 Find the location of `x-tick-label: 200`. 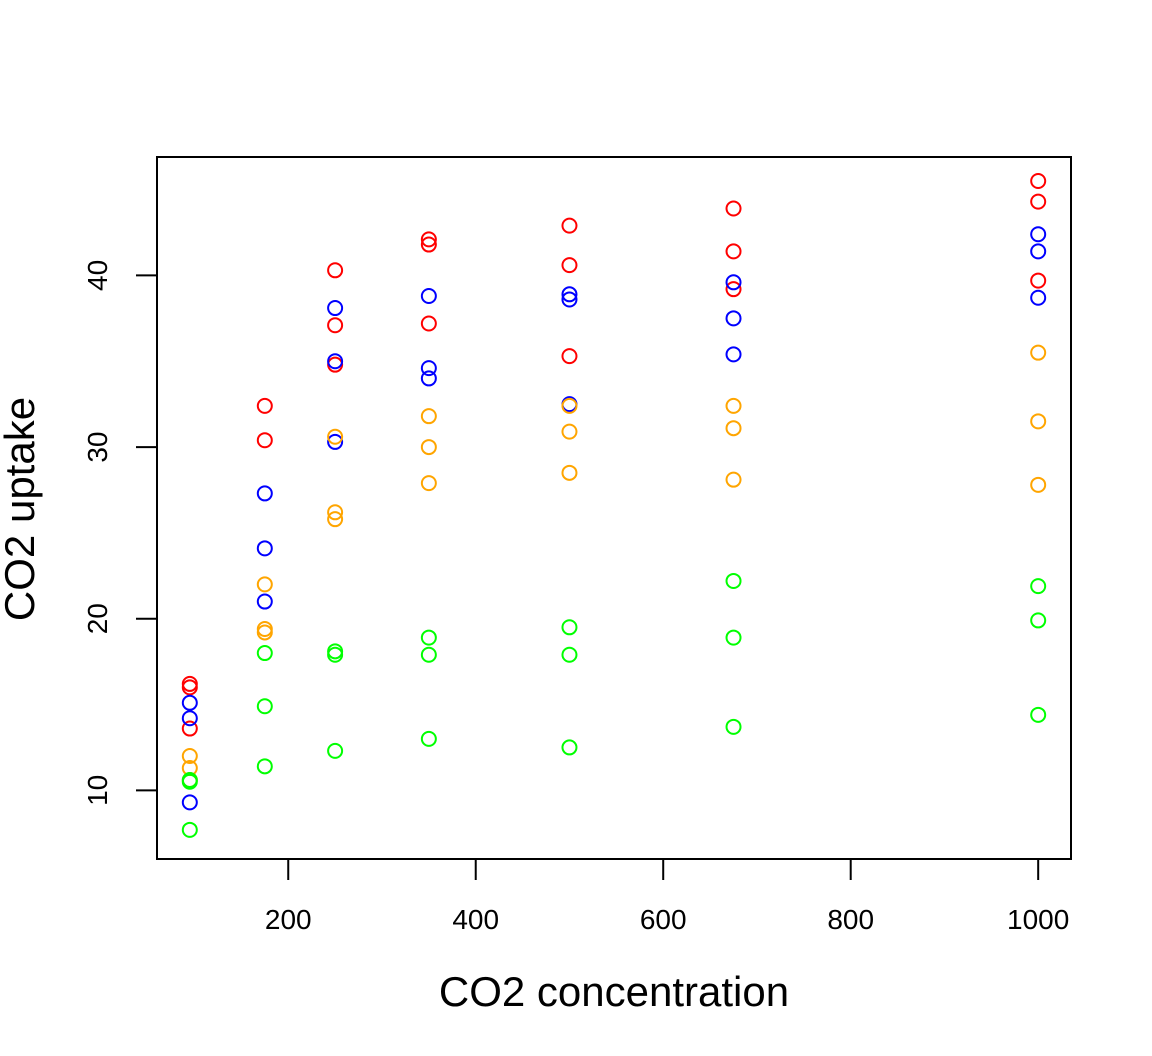

x-tick-label: 200 is located at coordinates (288, 919).